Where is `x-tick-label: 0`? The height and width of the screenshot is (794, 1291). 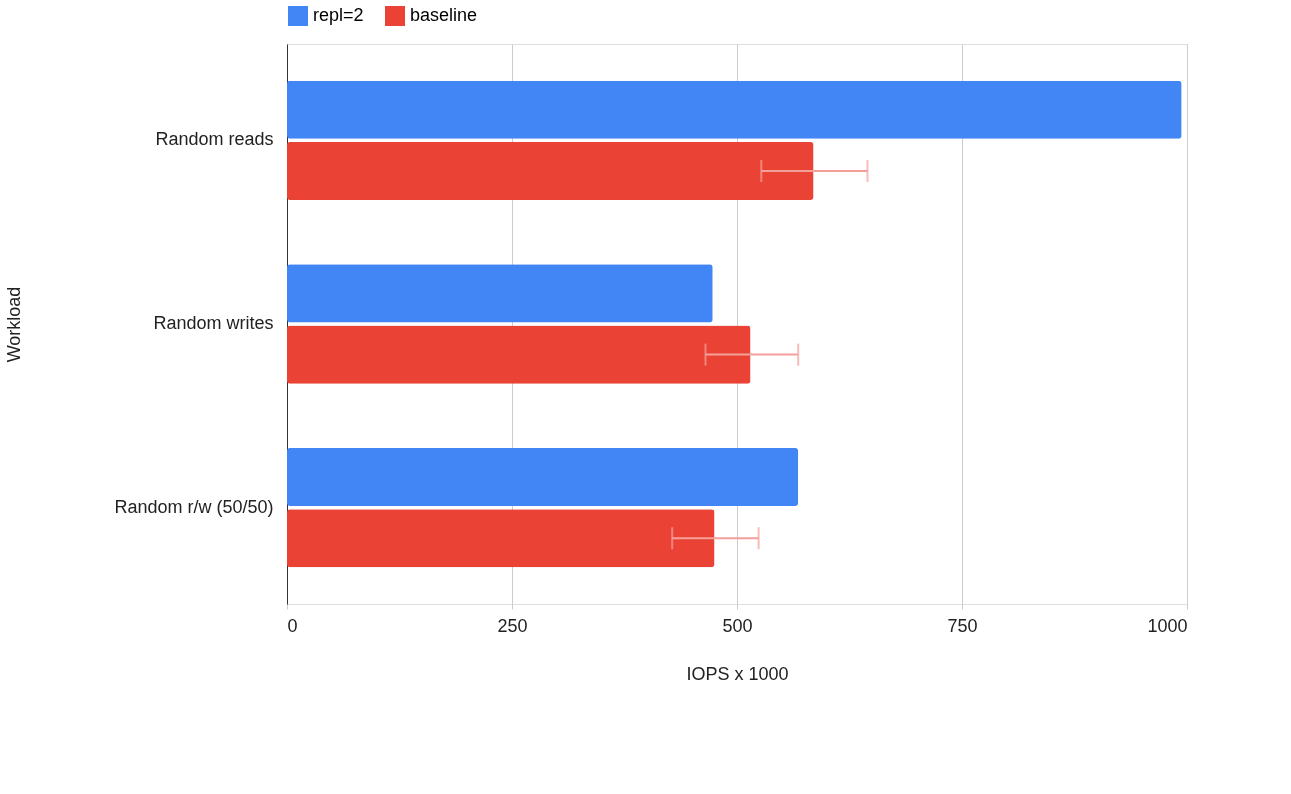
x-tick-label: 0 is located at coordinates (292, 625).